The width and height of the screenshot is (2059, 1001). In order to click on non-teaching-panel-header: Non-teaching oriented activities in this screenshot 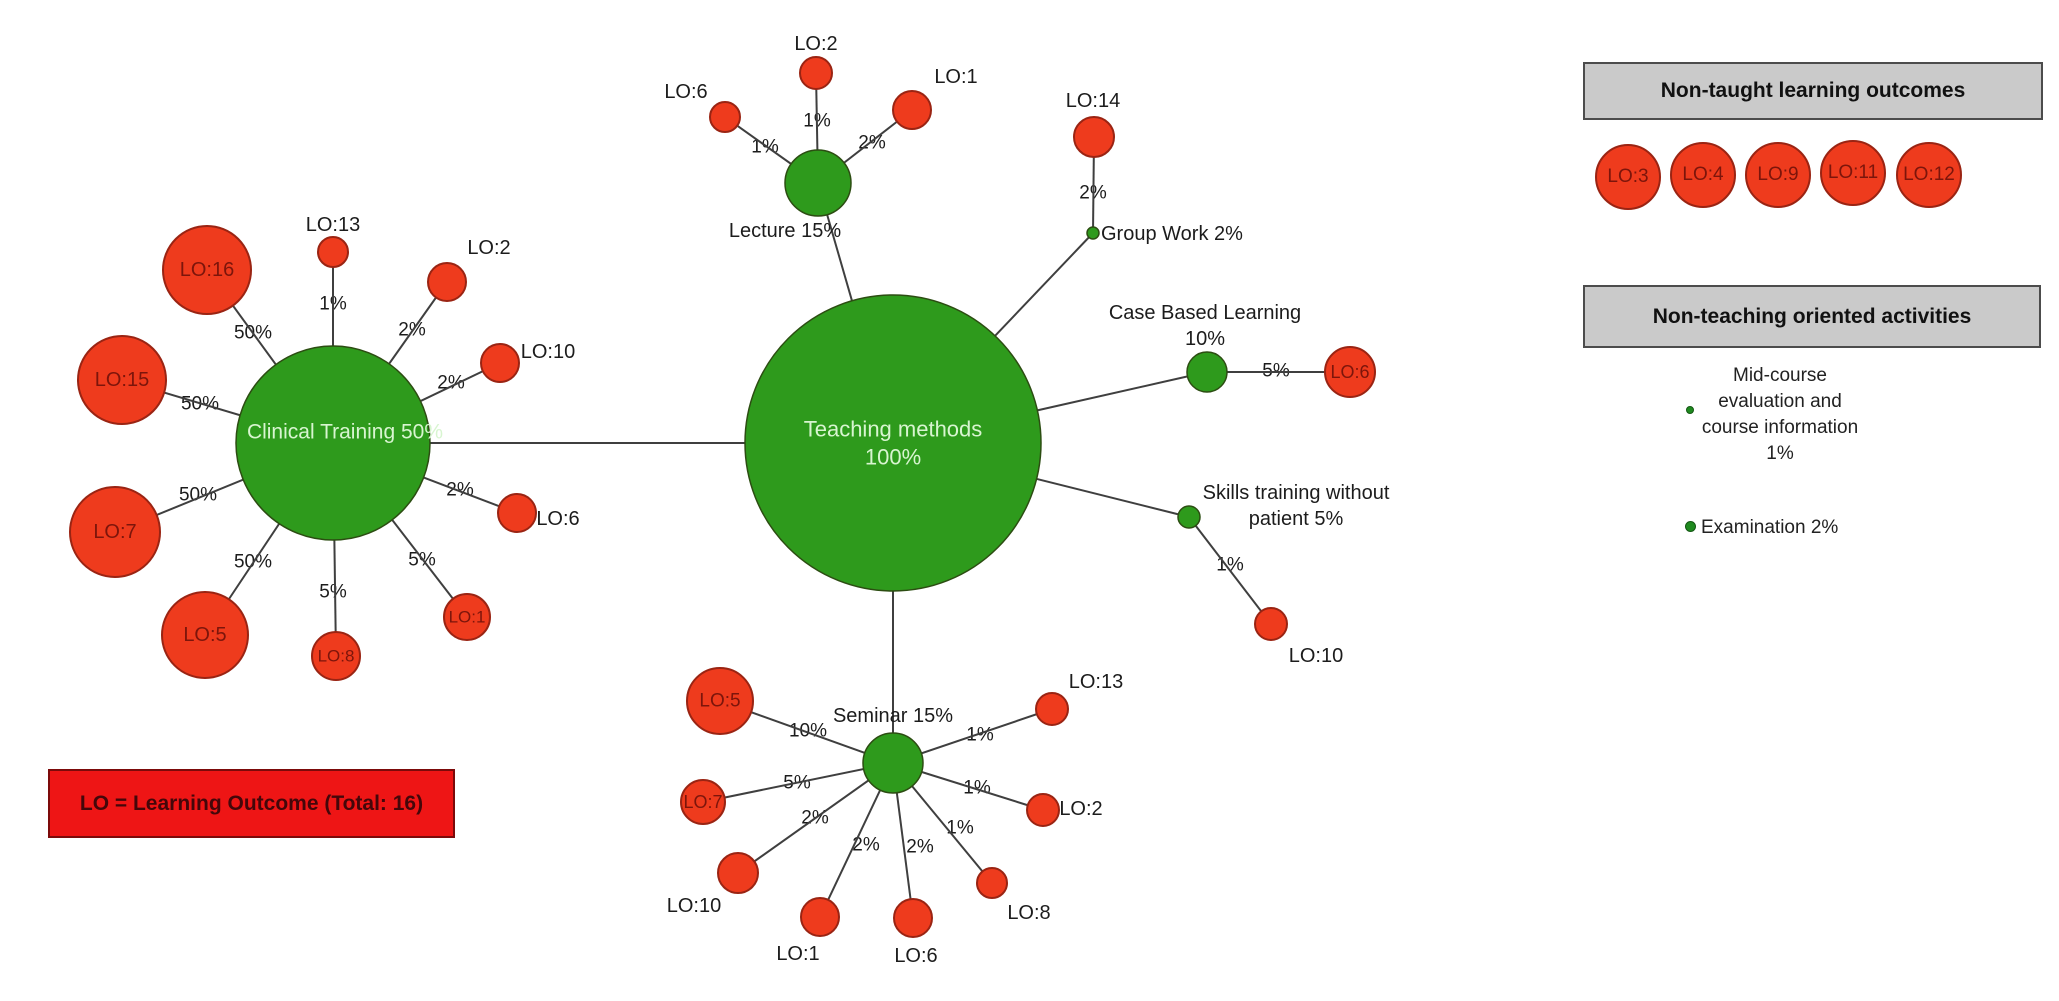, I will do `click(1812, 316)`.